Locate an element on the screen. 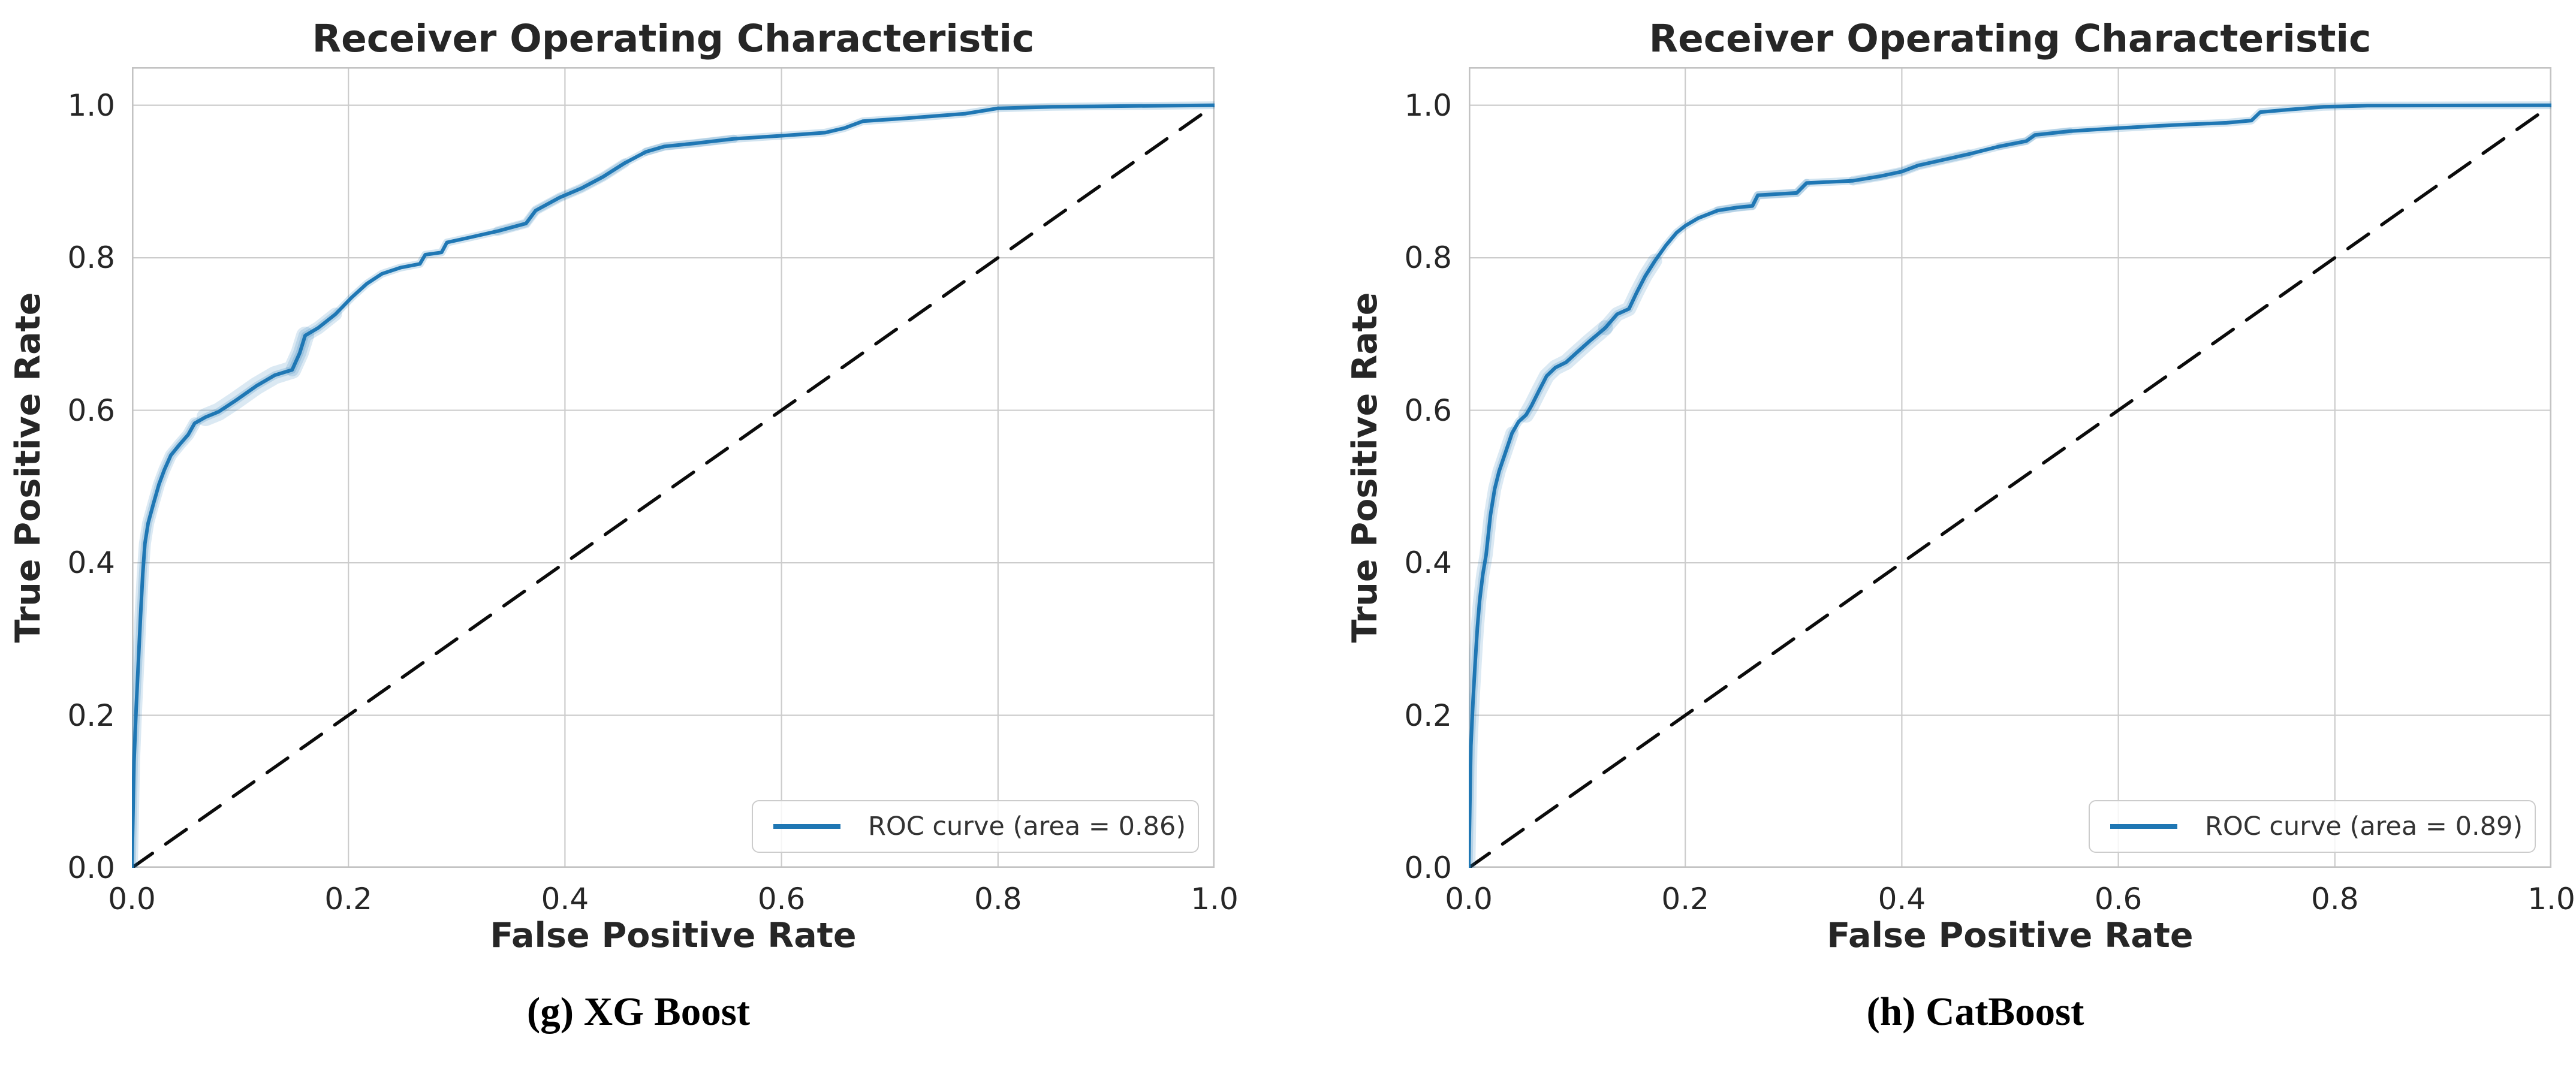 The height and width of the screenshot is (1071, 2576). legend-label: ROC curve (area = 0.86) is located at coordinates (1027, 826).